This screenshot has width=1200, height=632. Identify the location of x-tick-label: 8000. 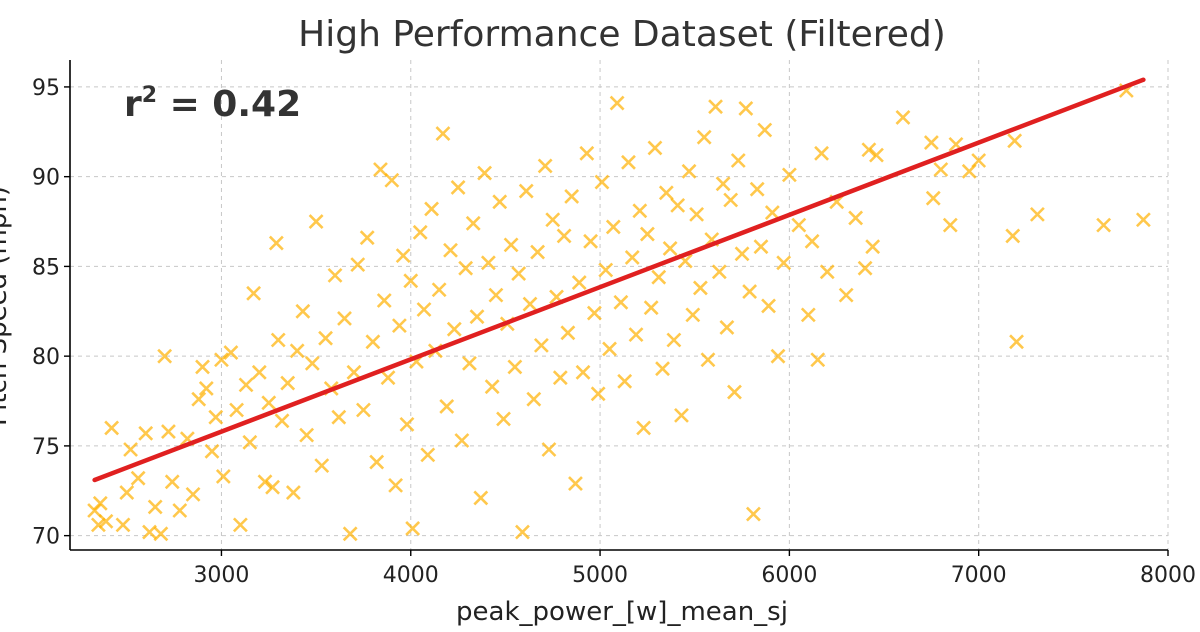
(1168, 575).